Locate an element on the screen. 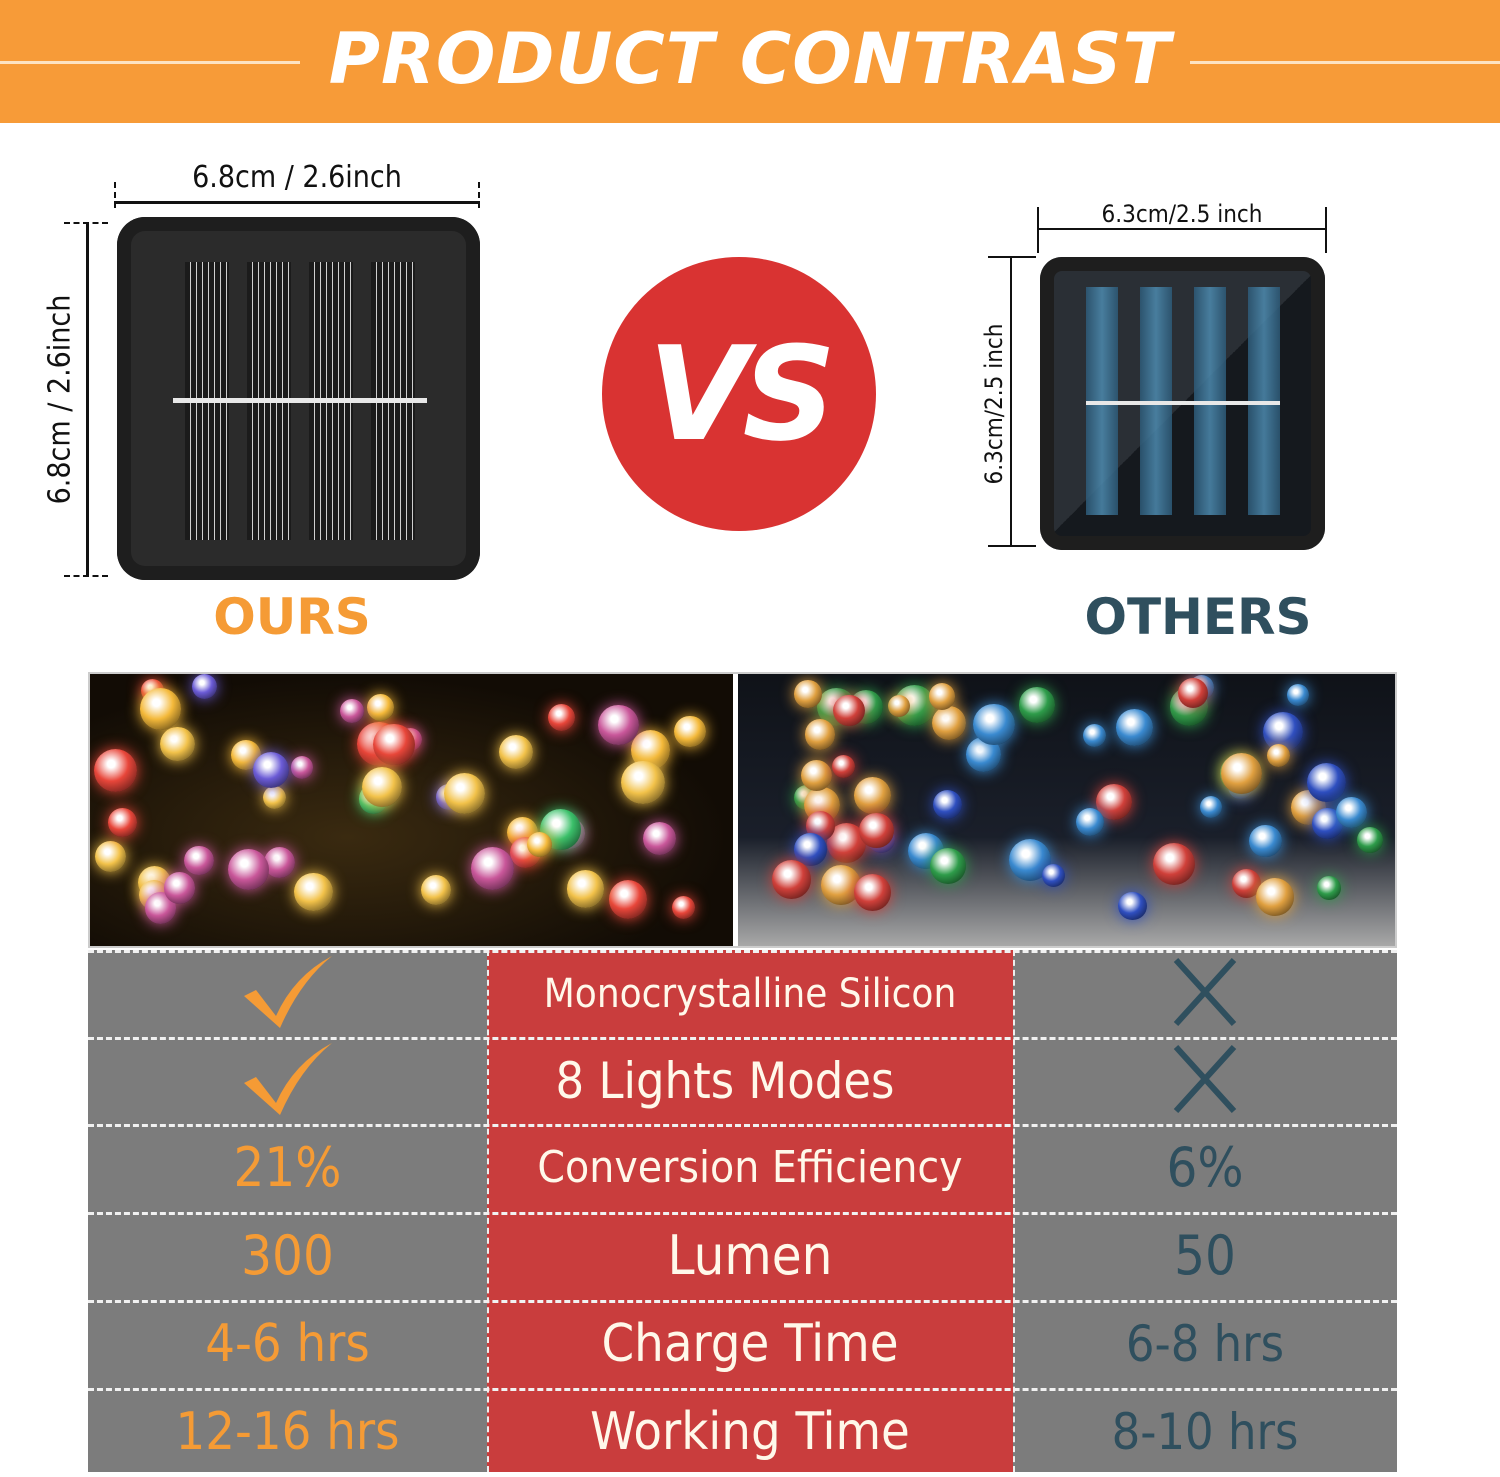 Image resolution: width=1500 pixels, height=1477 pixels. others-cell: 8-10 hrs is located at coordinates (1205, 1431).